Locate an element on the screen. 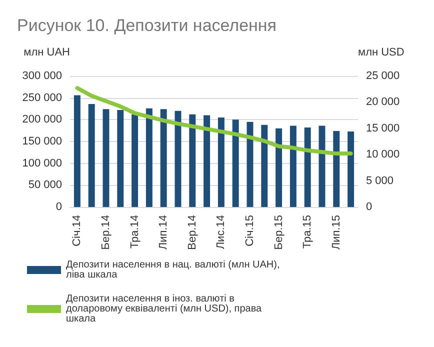  legend-label: Депозити населення в нац. валюті (млн UAH), ліва шкала is located at coordinates (174, 270).